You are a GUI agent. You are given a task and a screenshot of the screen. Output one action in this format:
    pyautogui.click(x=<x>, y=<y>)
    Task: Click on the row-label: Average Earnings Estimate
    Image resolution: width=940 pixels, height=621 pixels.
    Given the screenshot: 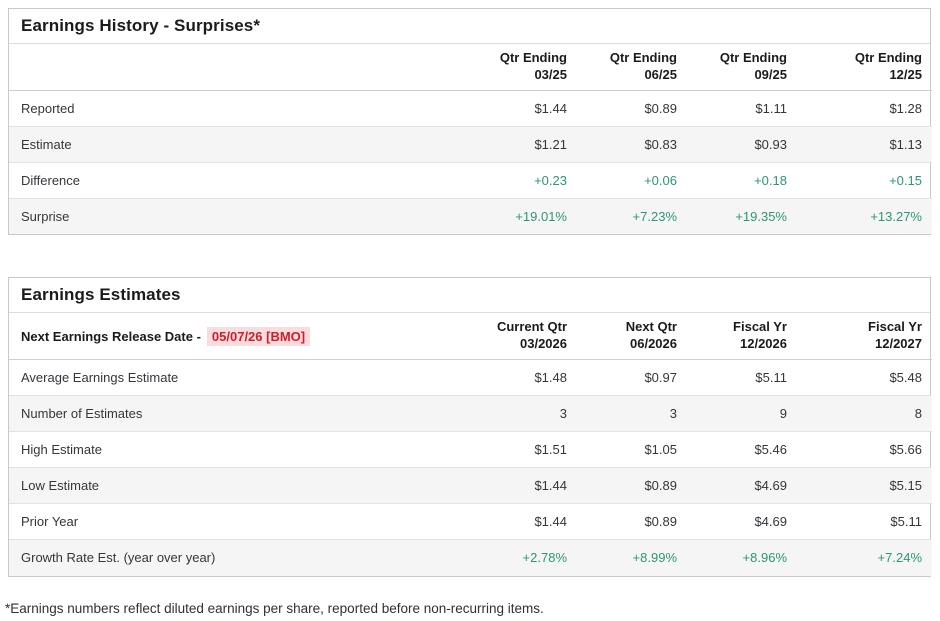 What is the action you would take?
    pyautogui.click(x=100, y=378)
    